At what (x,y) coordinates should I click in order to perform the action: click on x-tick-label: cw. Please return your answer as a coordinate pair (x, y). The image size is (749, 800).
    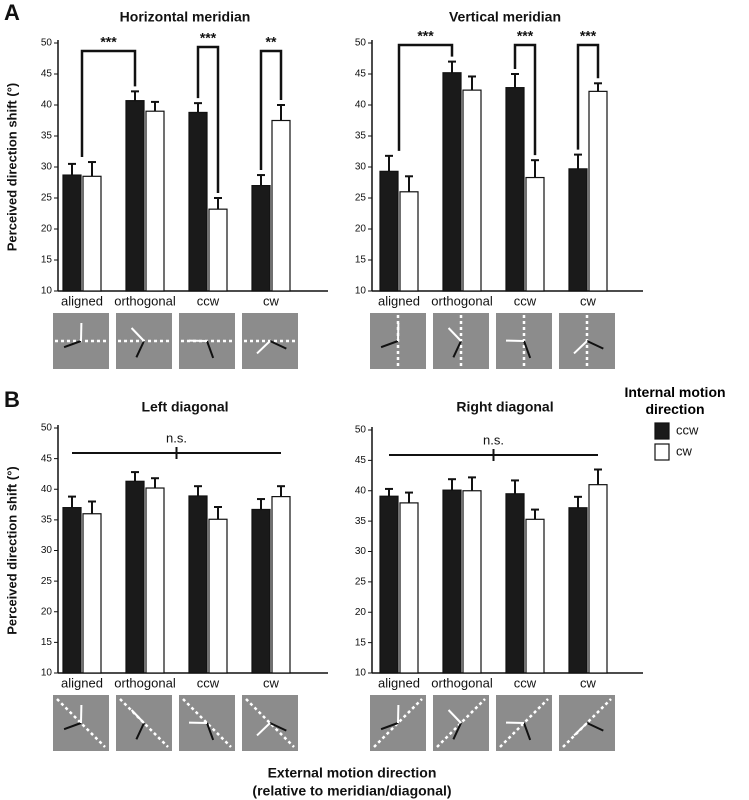
    Looking at the image, I should click on (271, 682).